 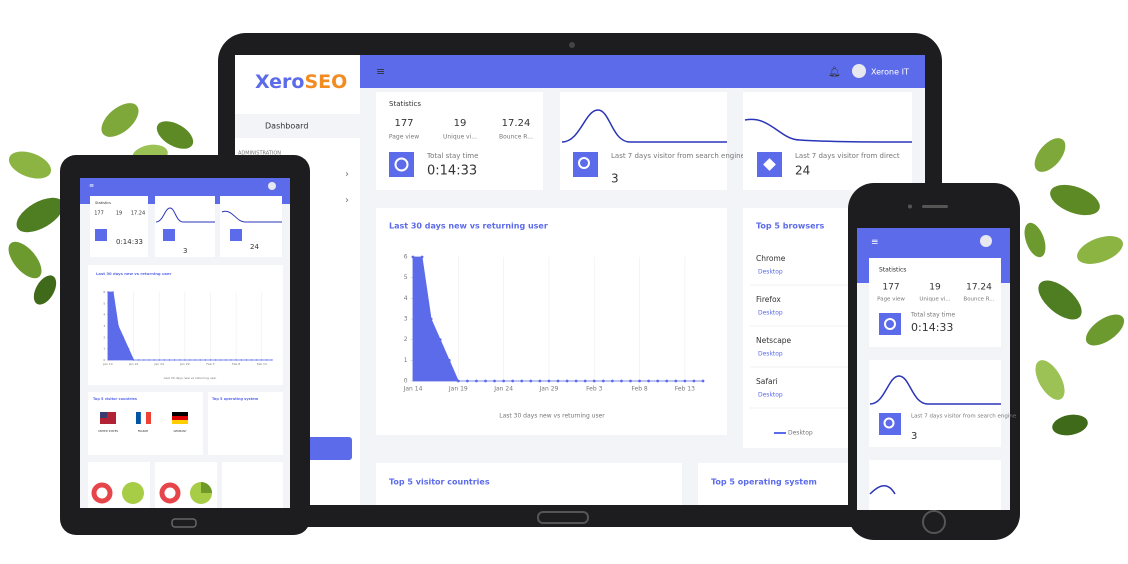 I want to click on chart-title: Last 30 days new vs returning user, so click(x=468, y=226).